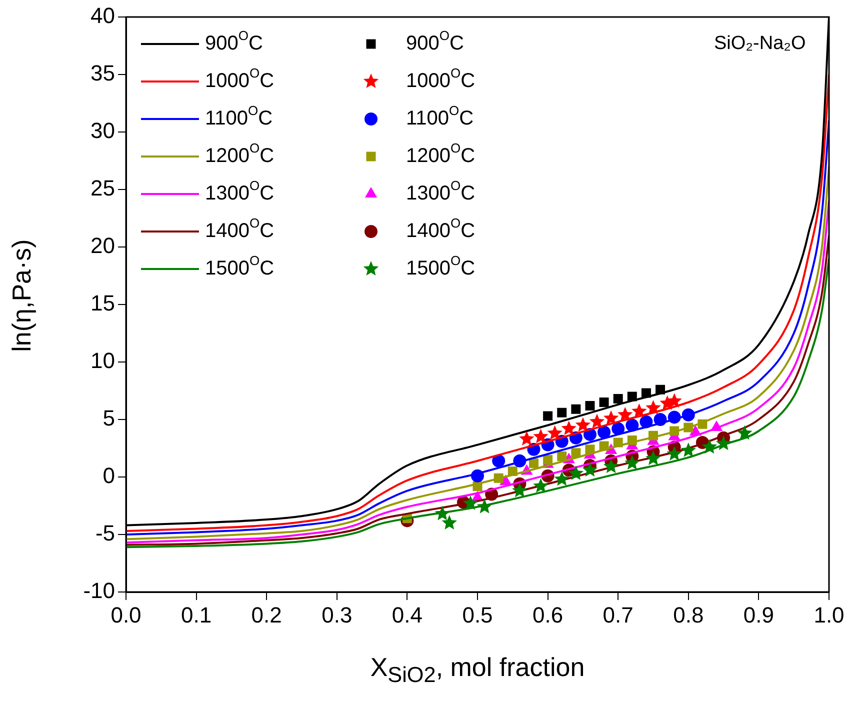 This screenshot has height=708, width=851. Describe the element at coordinates (829, 615) in the screenshot. I see `x-tick-label: 1.0` at that location.